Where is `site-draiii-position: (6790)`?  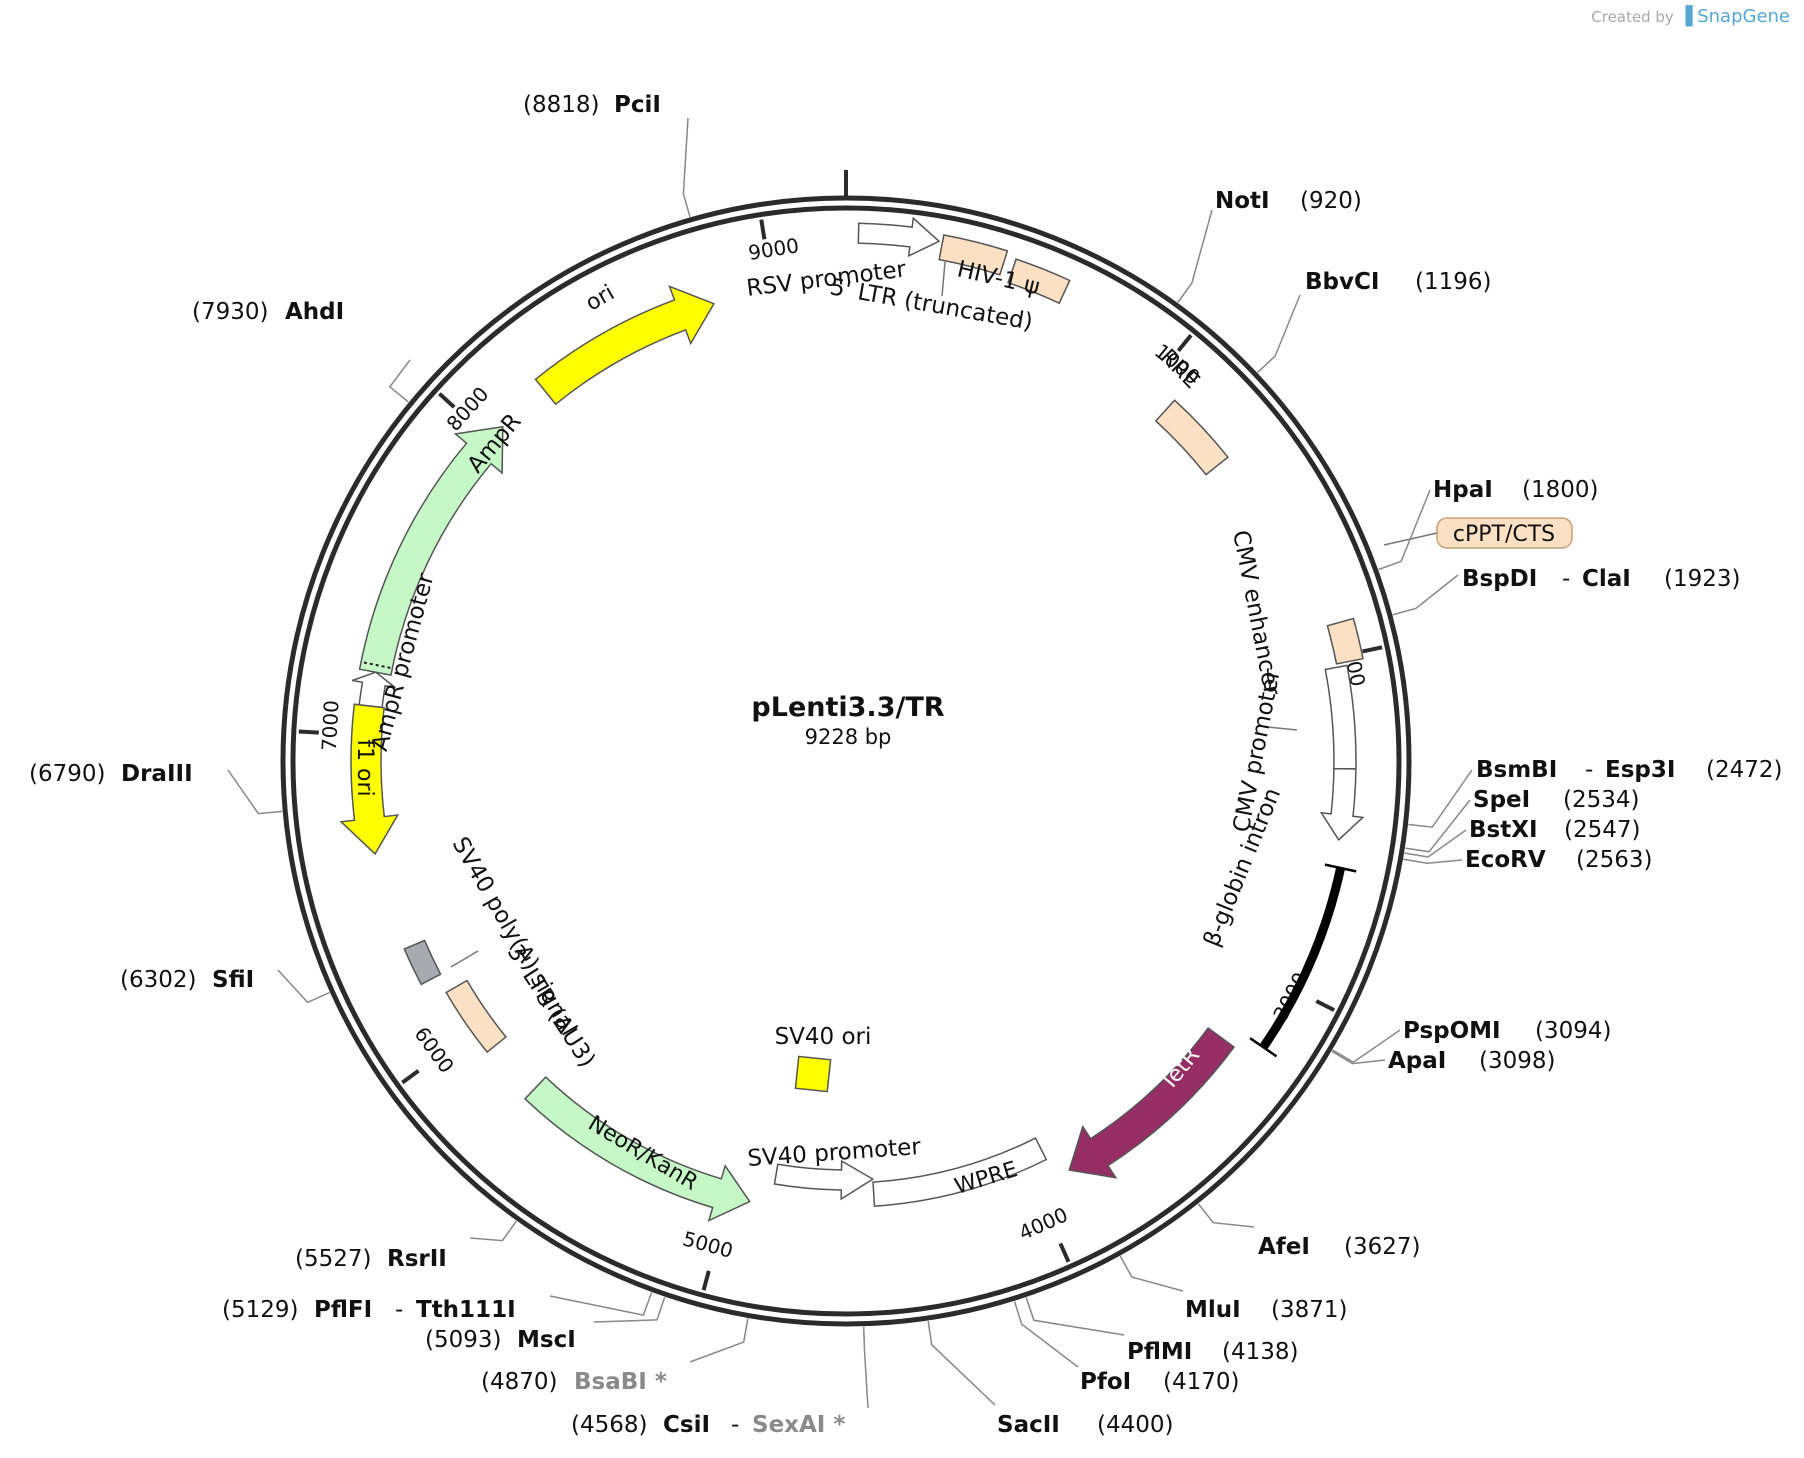
site-draiii-position: (6790) is located at coordinates (67, 774).